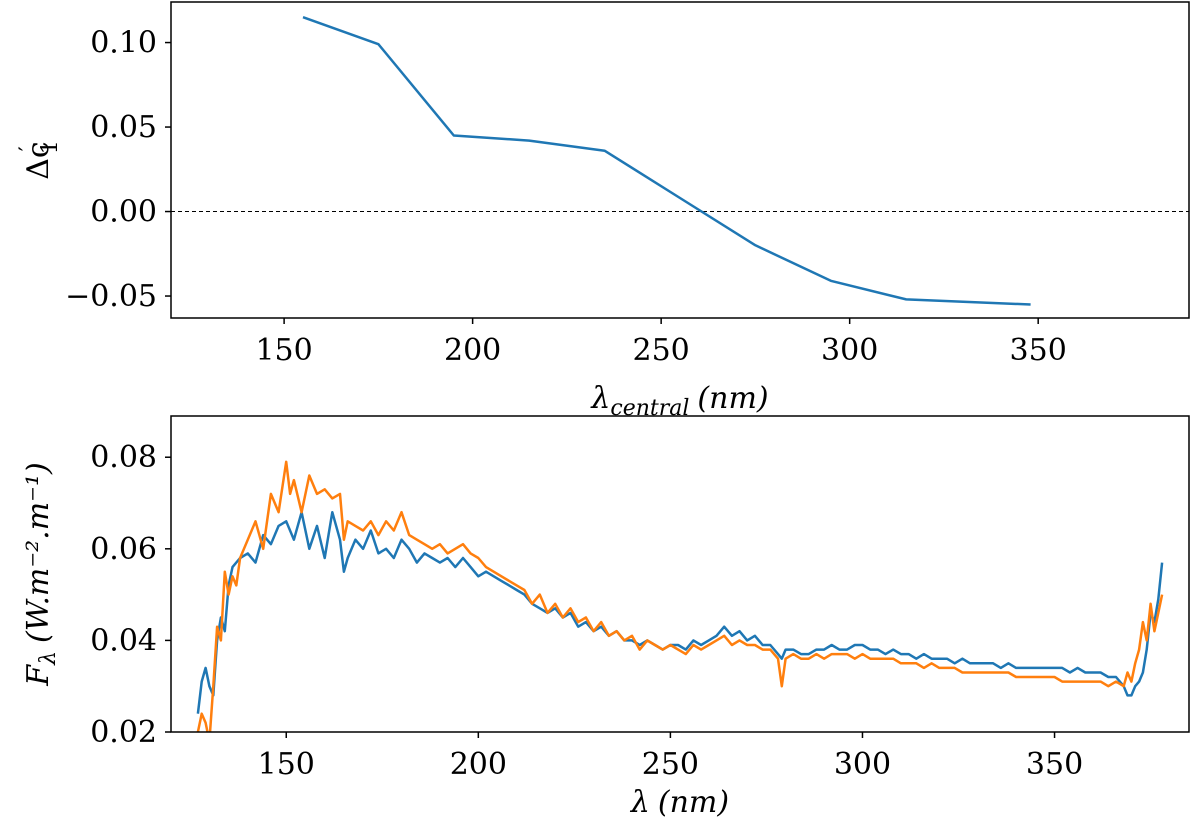  I want to click on top-chart-y-axis-label: Δc′1, so click(39, 159).